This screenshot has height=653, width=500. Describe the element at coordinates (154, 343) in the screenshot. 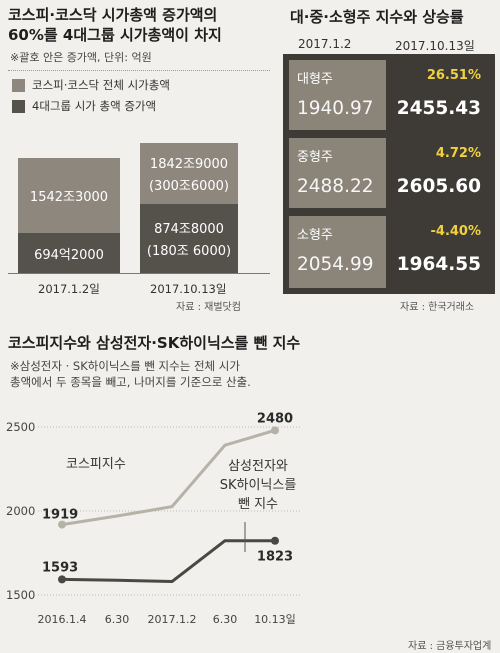

I see `bottom-chart-title: 코스피지수와 삼성전자·SK하이닉스를 뺀 지수` at that location.